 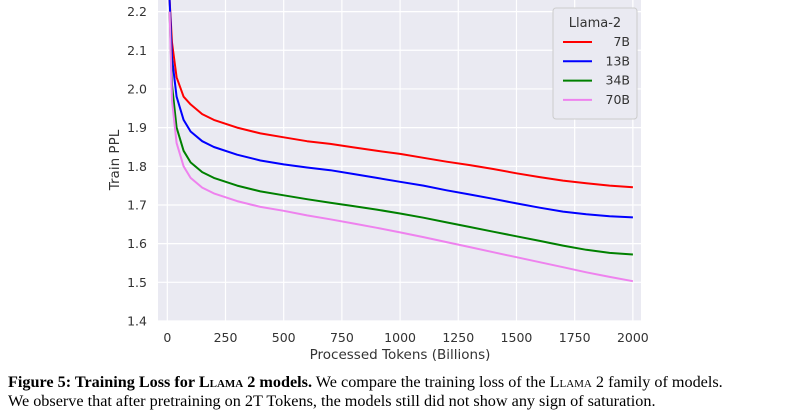 I want to click on x-tick-label: 250, so click(x=226, y=337).